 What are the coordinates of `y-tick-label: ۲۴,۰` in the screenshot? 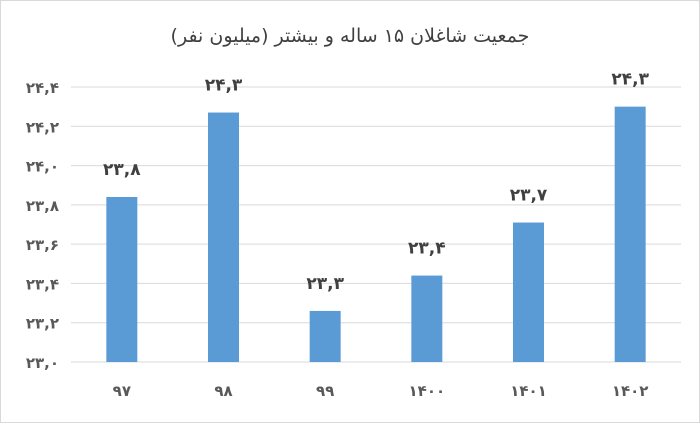 It's located at (42, 167).